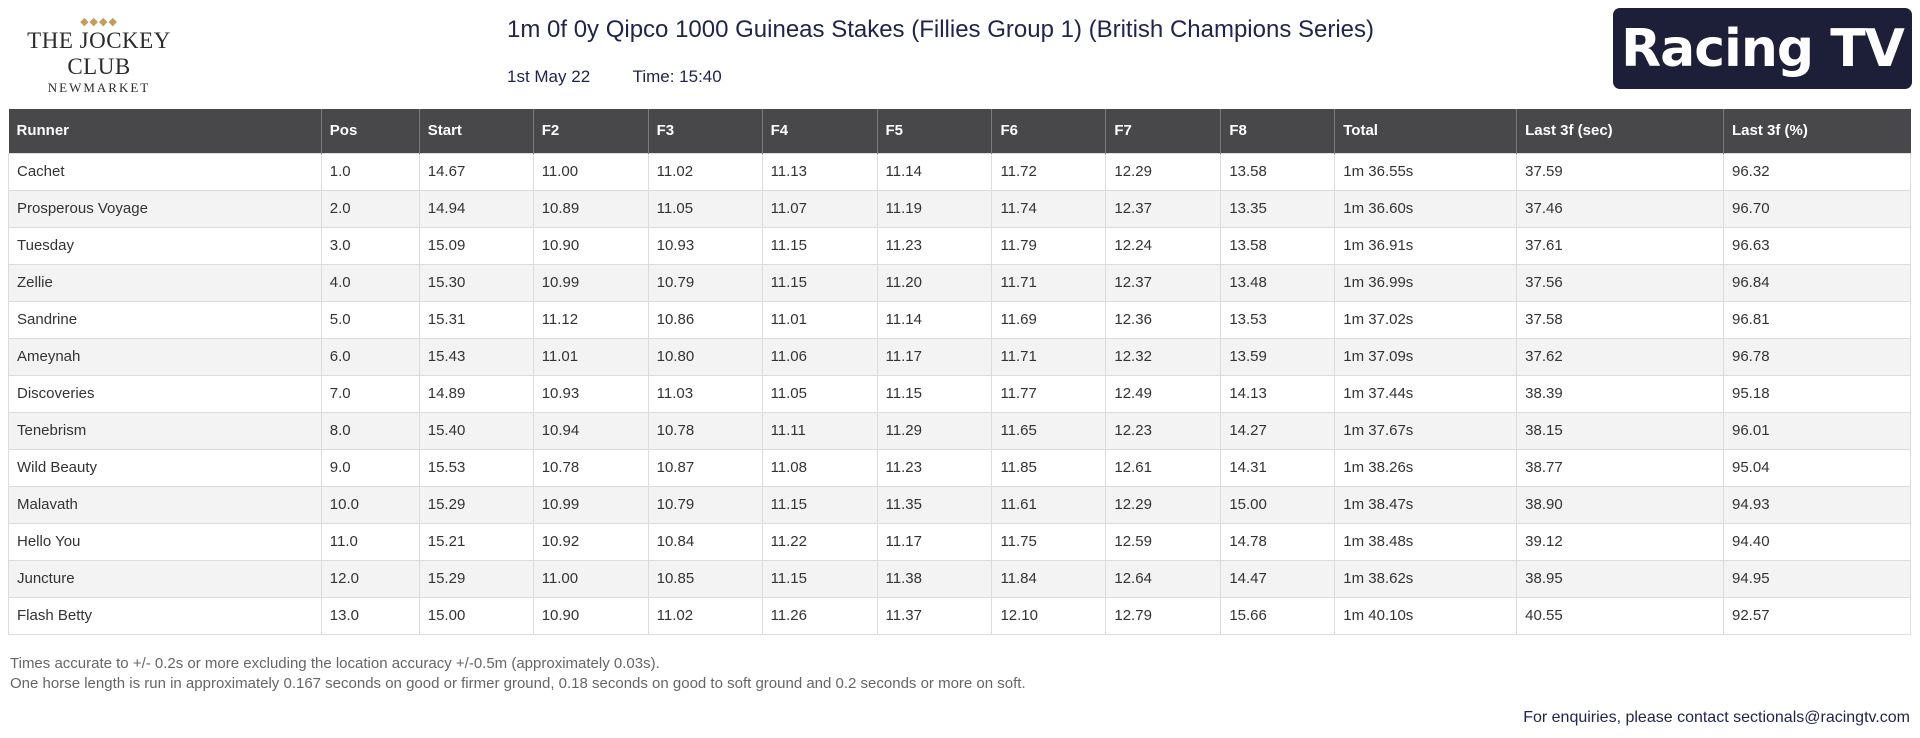  I want to click on table-cell: 13.48, so click(1278, 282).